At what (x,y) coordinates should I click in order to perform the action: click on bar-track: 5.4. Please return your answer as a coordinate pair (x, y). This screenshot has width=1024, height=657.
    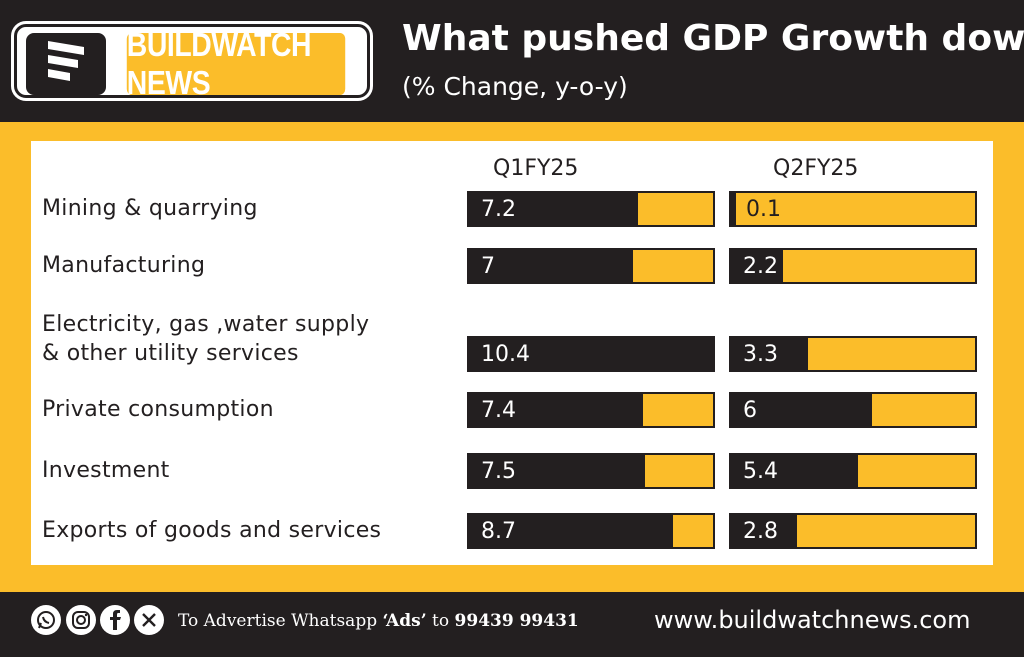
    Looking at the image, I should click on (853, 471).